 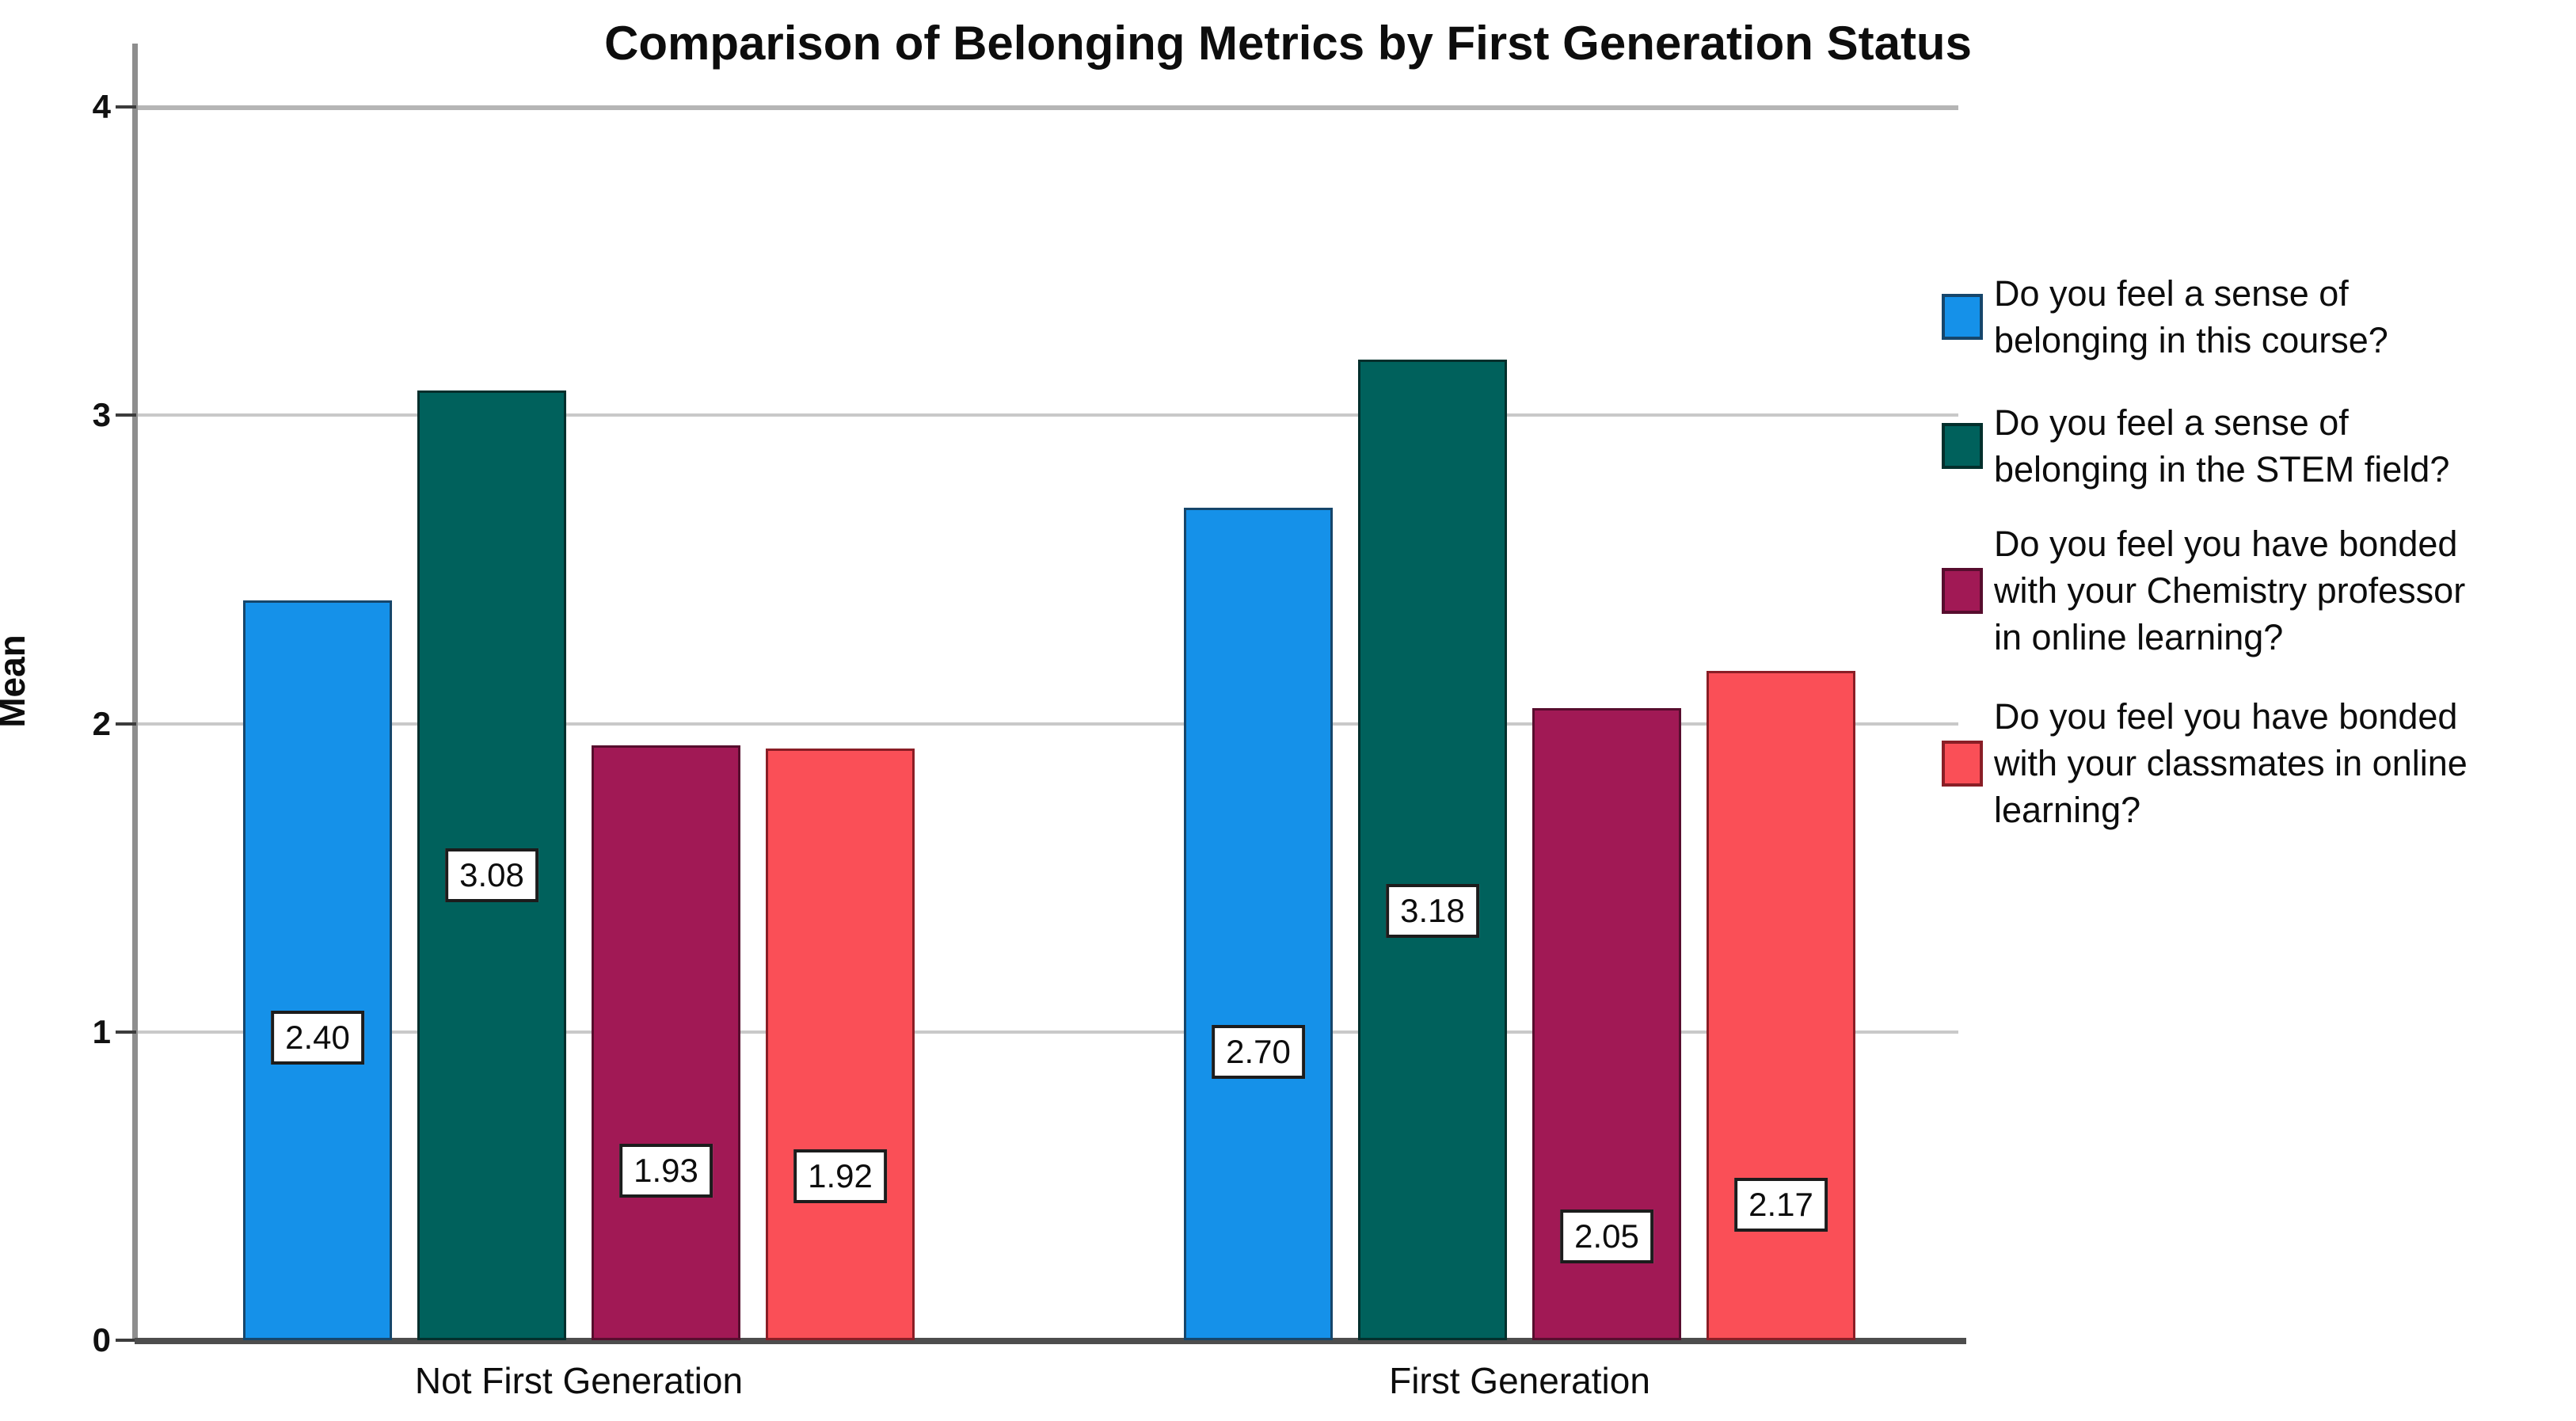 What do you see at coordinates (2191, 340) in the screenshot?
I see `legend-label-line: belonging in this course?` at bounding box center [2191, 340].